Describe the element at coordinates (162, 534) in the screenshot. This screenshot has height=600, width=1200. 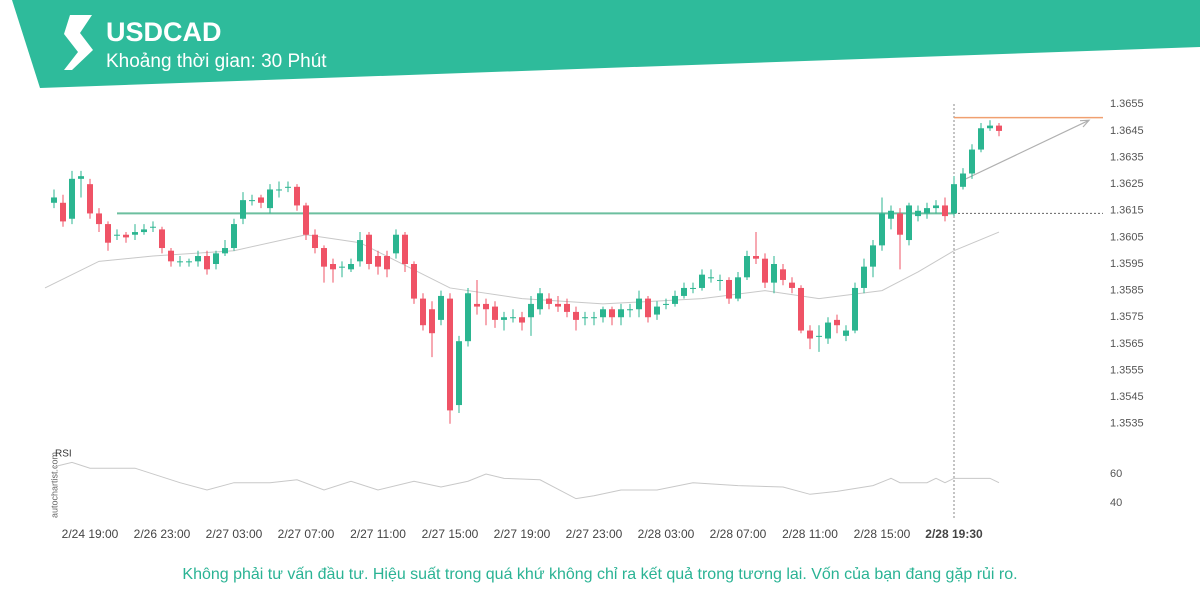
I see `x-tick-label: 2/26 23:00` at that location.